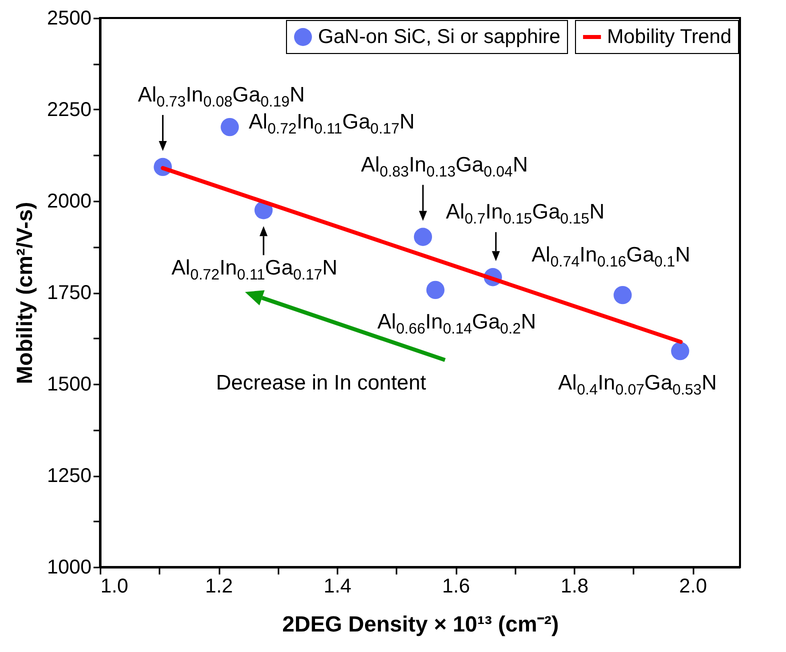 The width and height of the screenshot is (786, 652). Describe the element at coordinates (439, 37) in the screenshot. I see `legend-label: GaN-on SiC, Si or sapphire` at that location.